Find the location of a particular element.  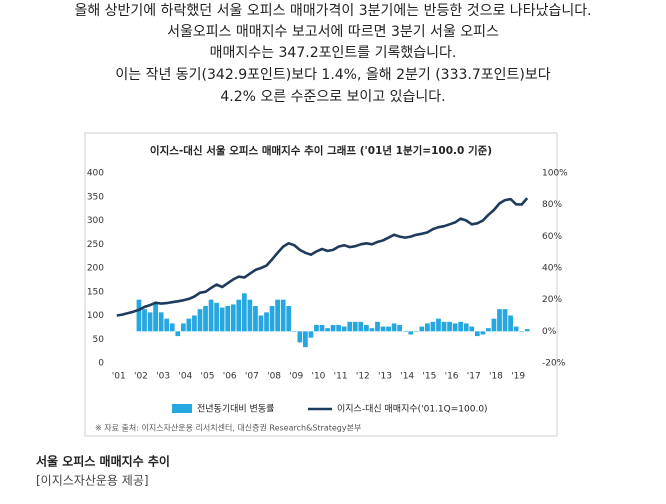

article-line: 매매지수는 347.2포인트를 기록했습니다. is located at coordinates (333, 53).